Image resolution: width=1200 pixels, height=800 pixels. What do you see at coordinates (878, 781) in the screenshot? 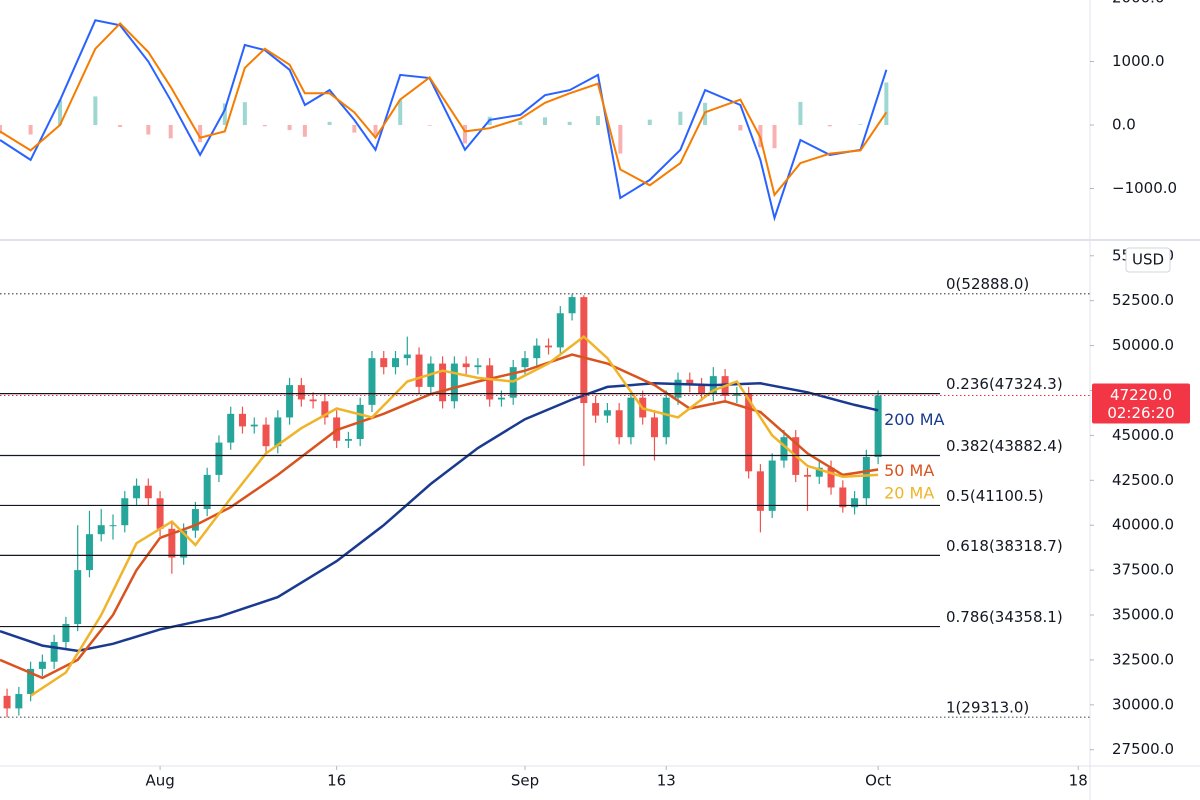
I see `x-tick-label: Oct` at bounding box center [878, 781].